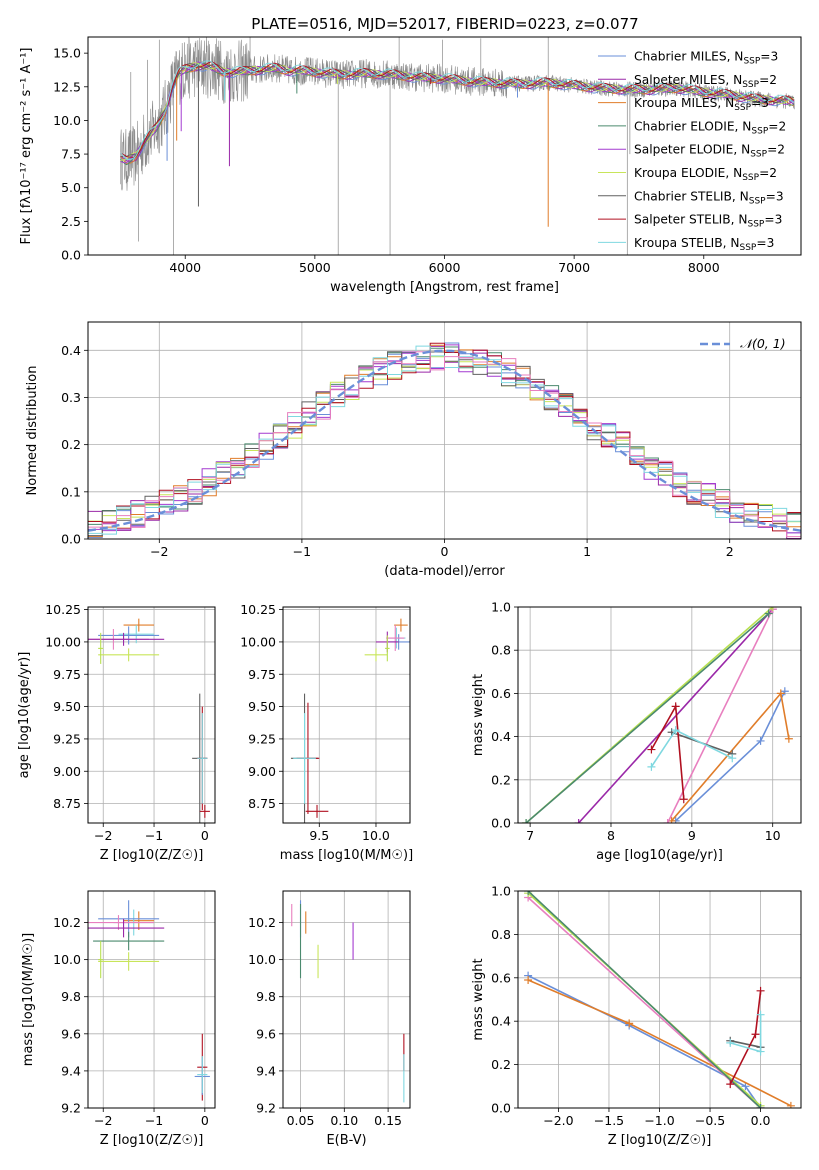 The width and height of the screenshot is (819, 1170). I want to click on x-axis-label: (data-model)/error, so click(444, 571).